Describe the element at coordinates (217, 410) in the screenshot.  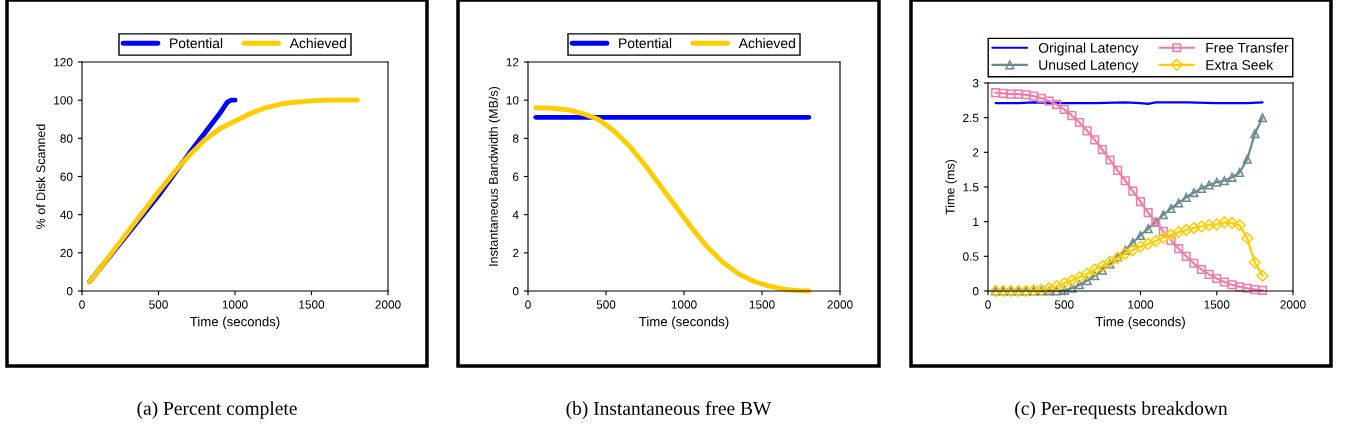
I see `text: (a) Percent complete` at that location.